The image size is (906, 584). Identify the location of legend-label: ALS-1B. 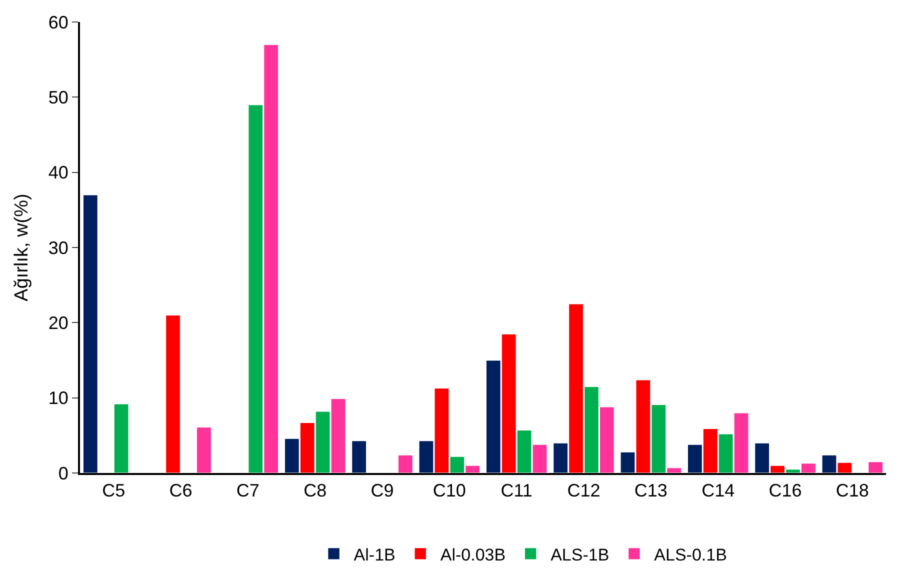
(580, 554).